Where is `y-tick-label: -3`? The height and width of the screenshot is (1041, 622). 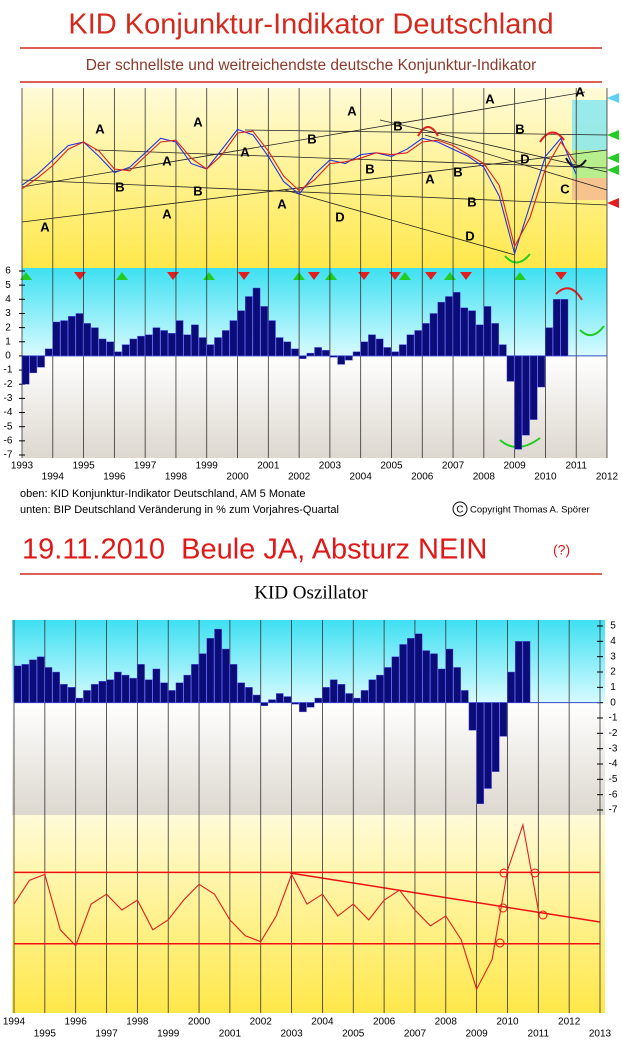 y-tick-label: -3 is located at coordinates (8, 398).